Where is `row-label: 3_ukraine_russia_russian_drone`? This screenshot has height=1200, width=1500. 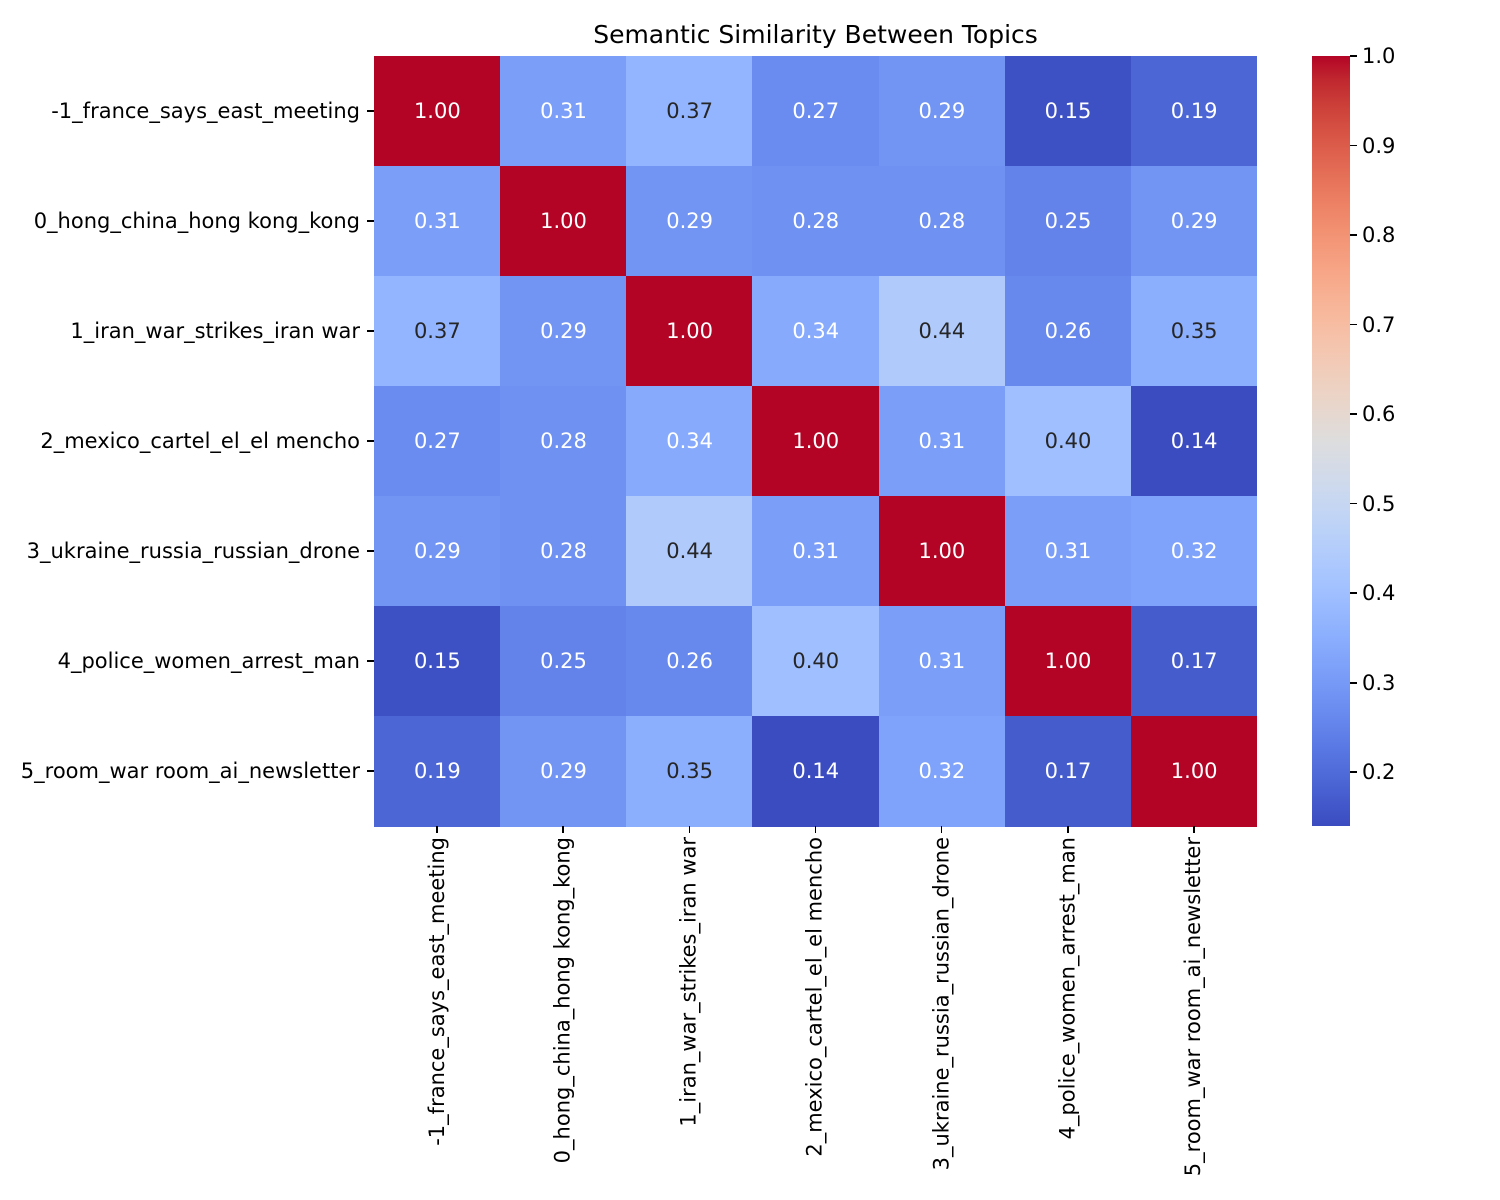
row-label: 3_ukraine_russia_russian_drone is located at coordinates (193, 551).